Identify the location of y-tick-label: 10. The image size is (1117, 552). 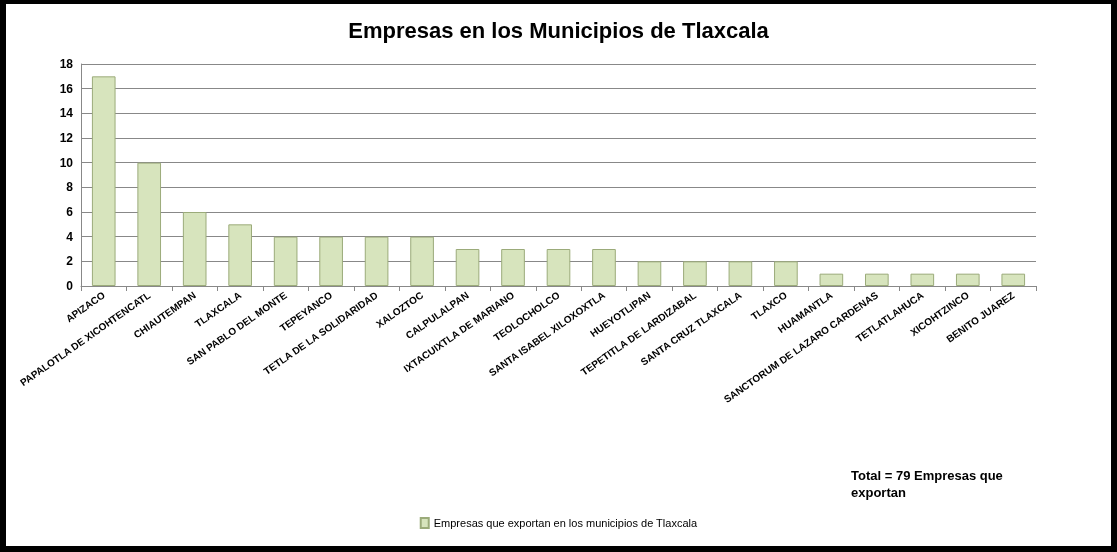
(66, 162).